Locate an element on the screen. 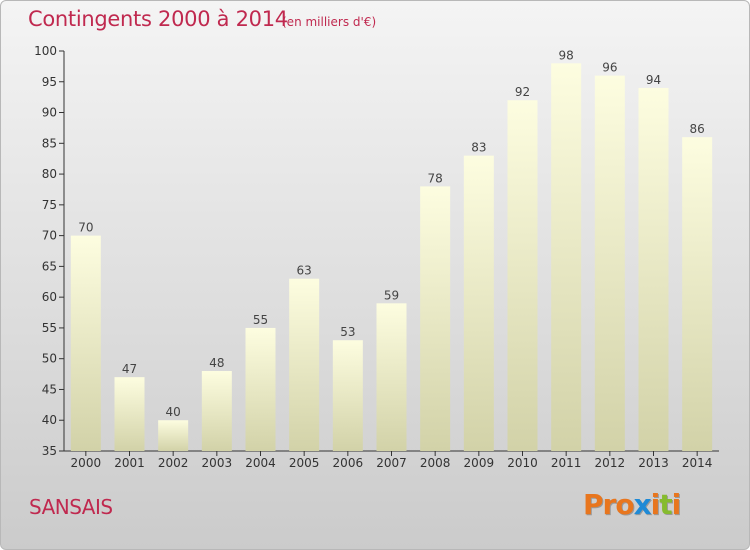 The height and width of the screenshot is (550, 750). x-tick-label-2011: 2011 is located at coordinates (566, 463).